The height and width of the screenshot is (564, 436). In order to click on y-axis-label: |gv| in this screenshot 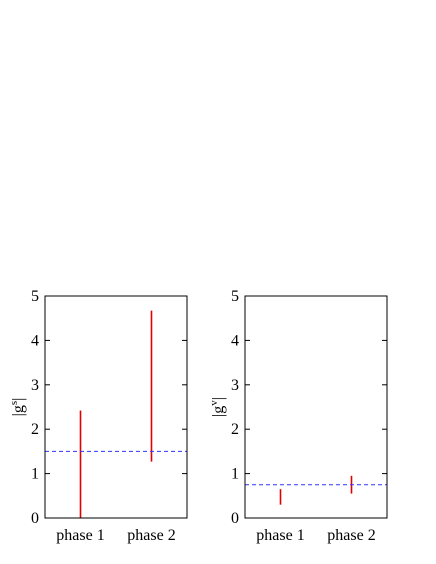, I will do `click(217, 407)`.